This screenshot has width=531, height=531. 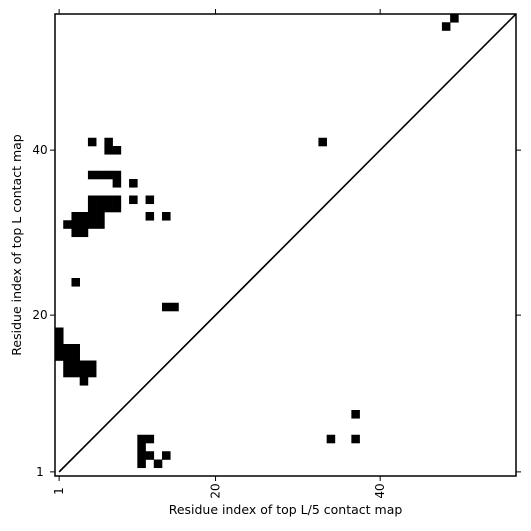 What do you see at coordinates (216, 490) in the screenshot?
I see `x-tick-label: 20` at bounding box center [216, 490].